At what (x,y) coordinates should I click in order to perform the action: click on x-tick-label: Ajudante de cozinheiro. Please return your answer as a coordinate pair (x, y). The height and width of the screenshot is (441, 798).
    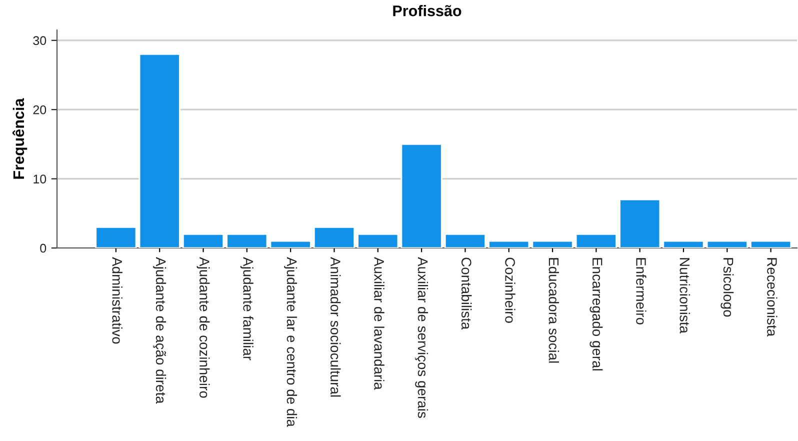
    Looking at the image, I should click on (203, 327).